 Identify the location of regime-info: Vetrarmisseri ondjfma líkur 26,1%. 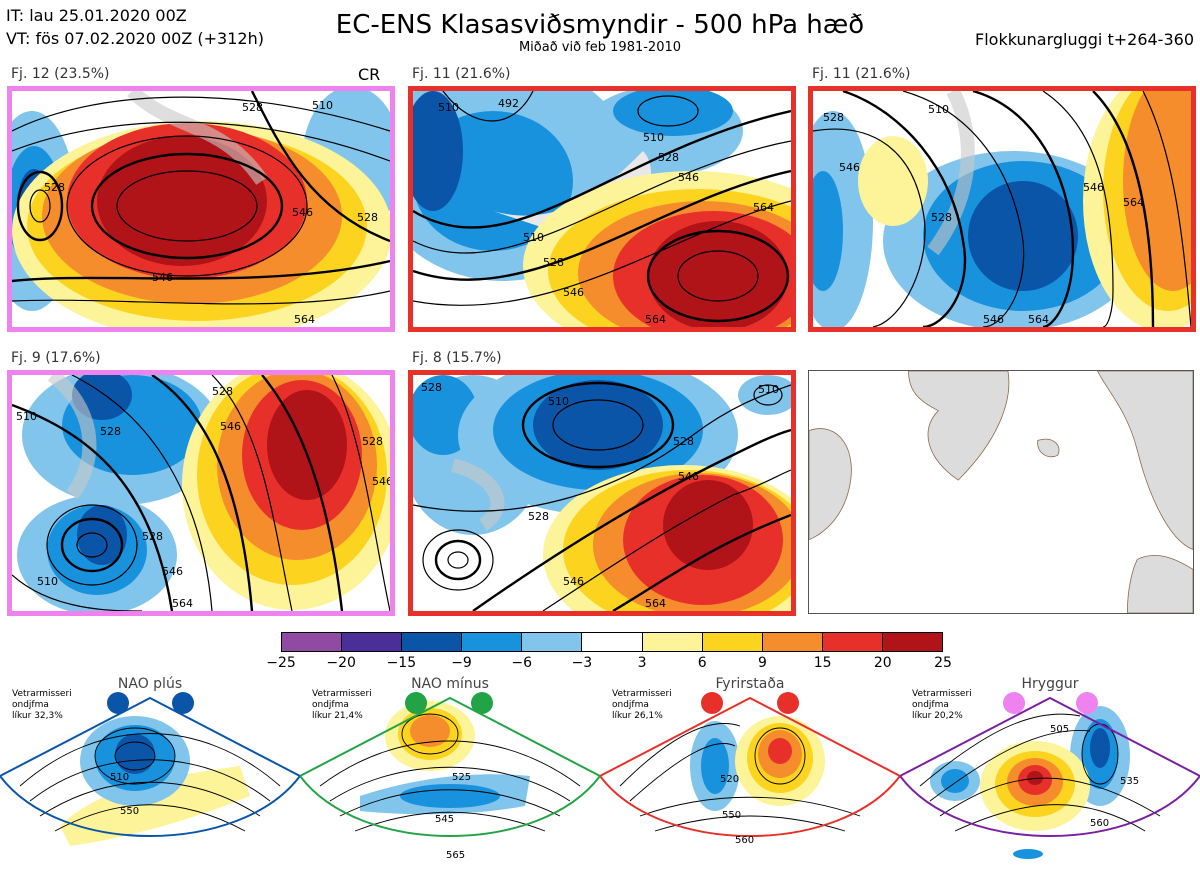
(642, 705).